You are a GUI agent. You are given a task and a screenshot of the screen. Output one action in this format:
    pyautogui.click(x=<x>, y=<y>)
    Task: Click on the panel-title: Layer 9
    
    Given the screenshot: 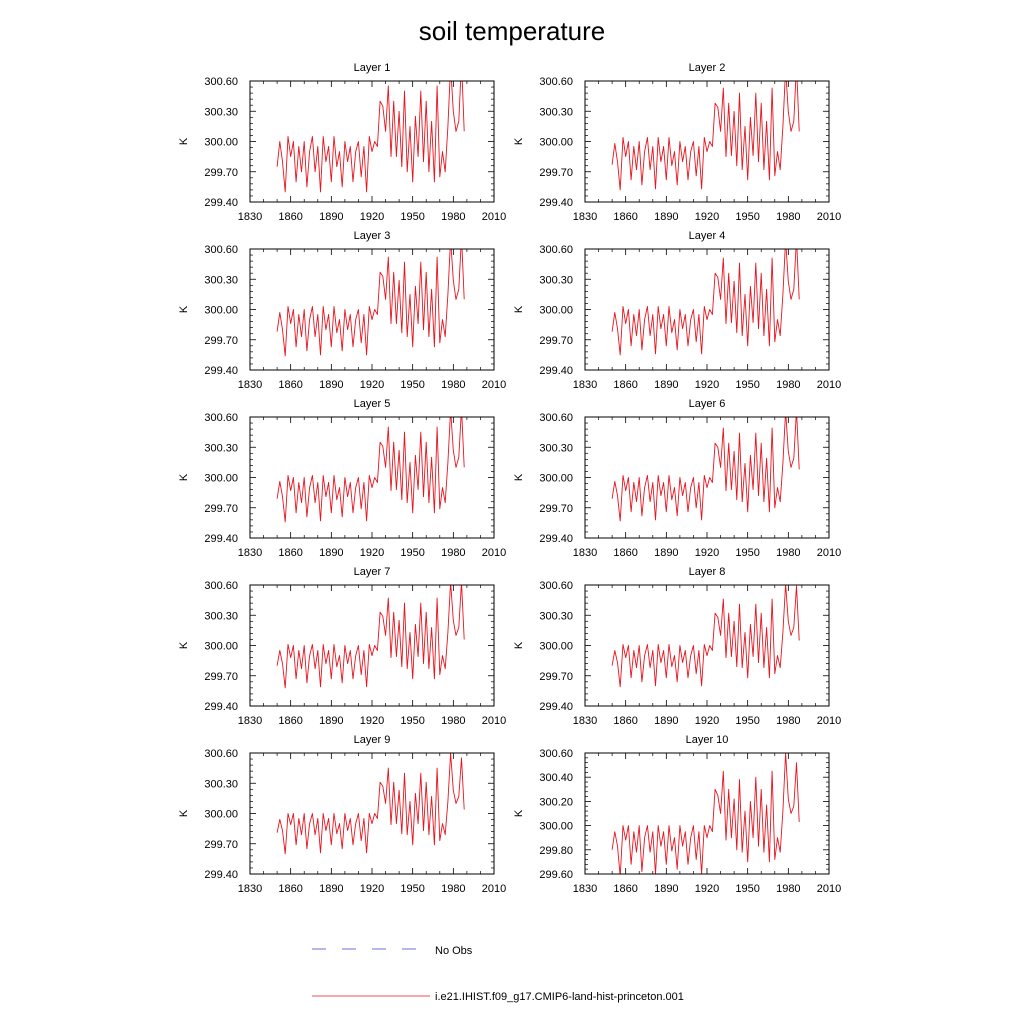 What is the action you would take?
    pyautogui.click(x=372, y=740)
    